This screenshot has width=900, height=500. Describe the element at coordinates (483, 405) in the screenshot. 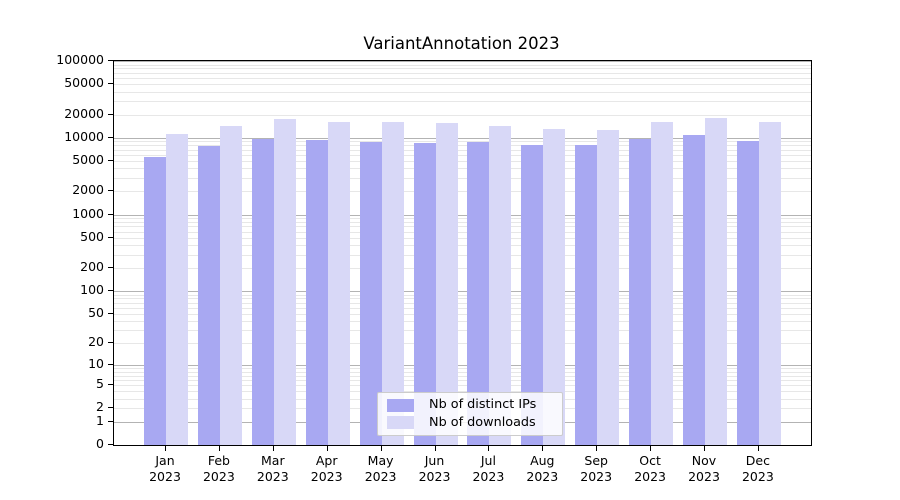

I see `legend-label-distinct-ips: Nb of distinct IPs` at that location.